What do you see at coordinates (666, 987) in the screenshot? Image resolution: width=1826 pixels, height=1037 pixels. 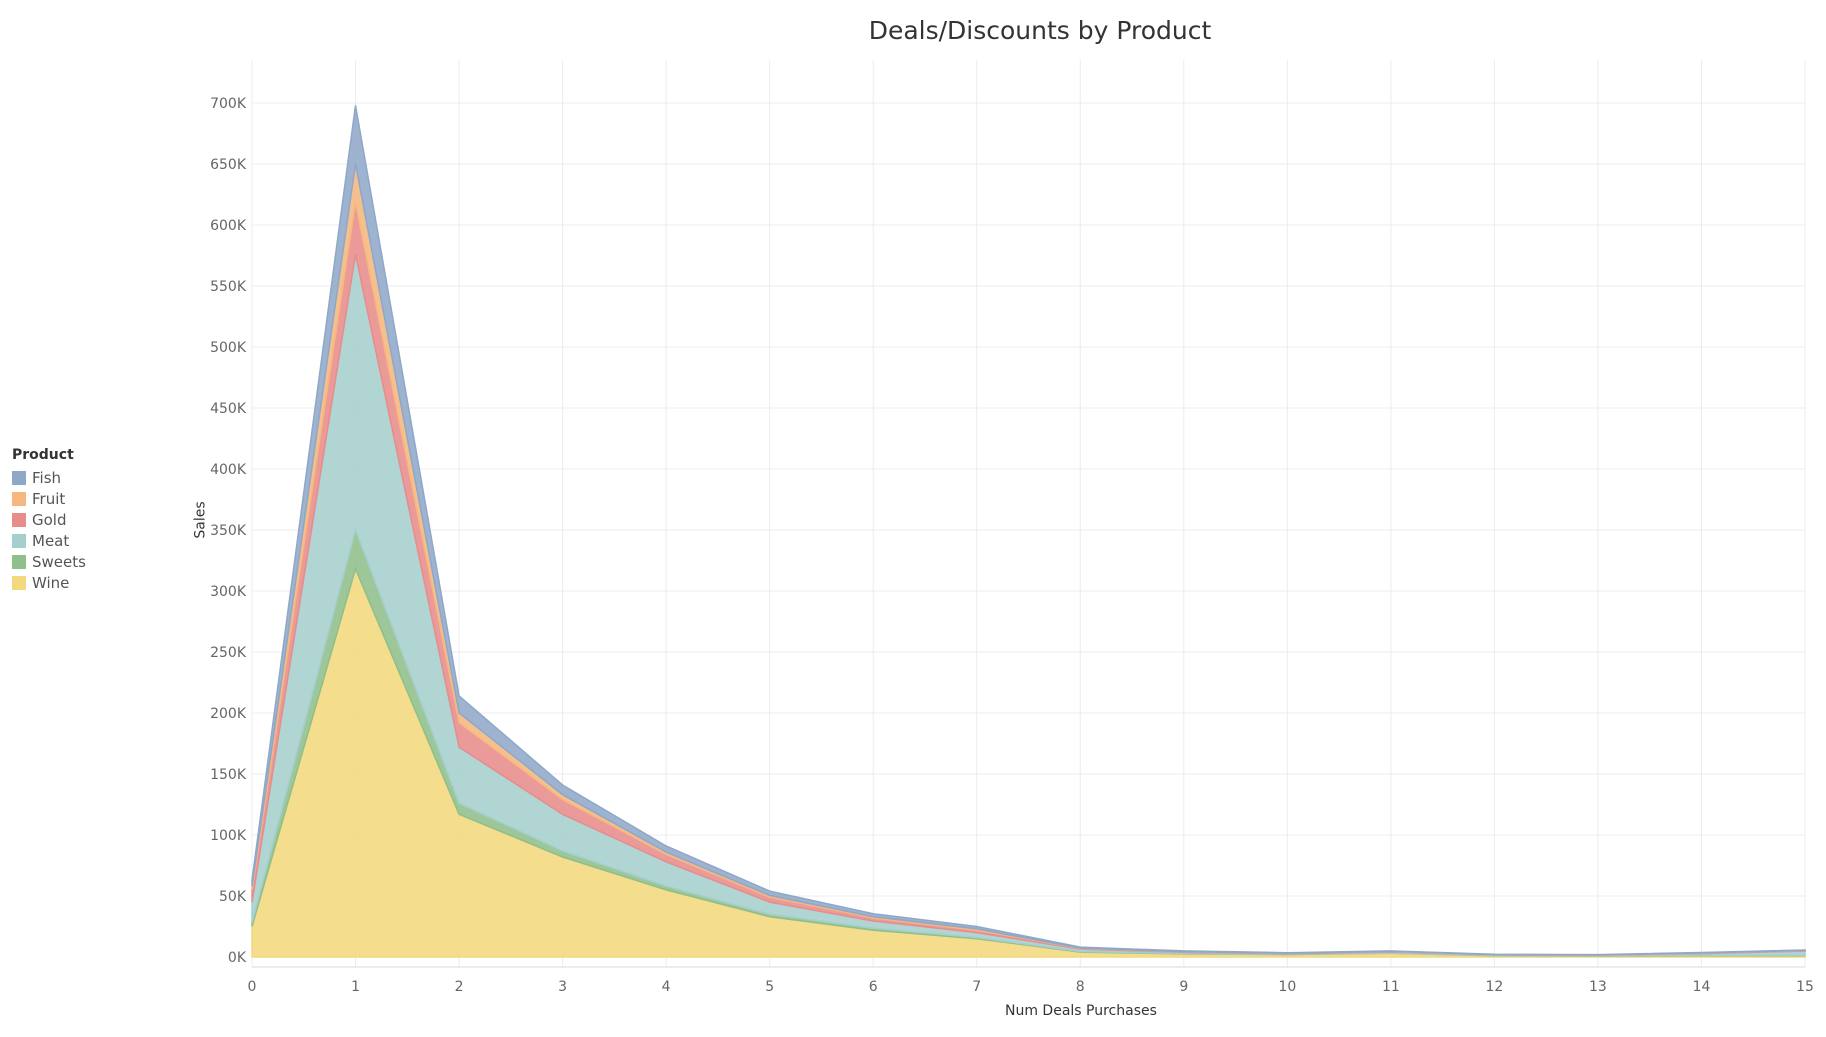 I see `x-tick-label: 4` at bounding box center [666, 987].